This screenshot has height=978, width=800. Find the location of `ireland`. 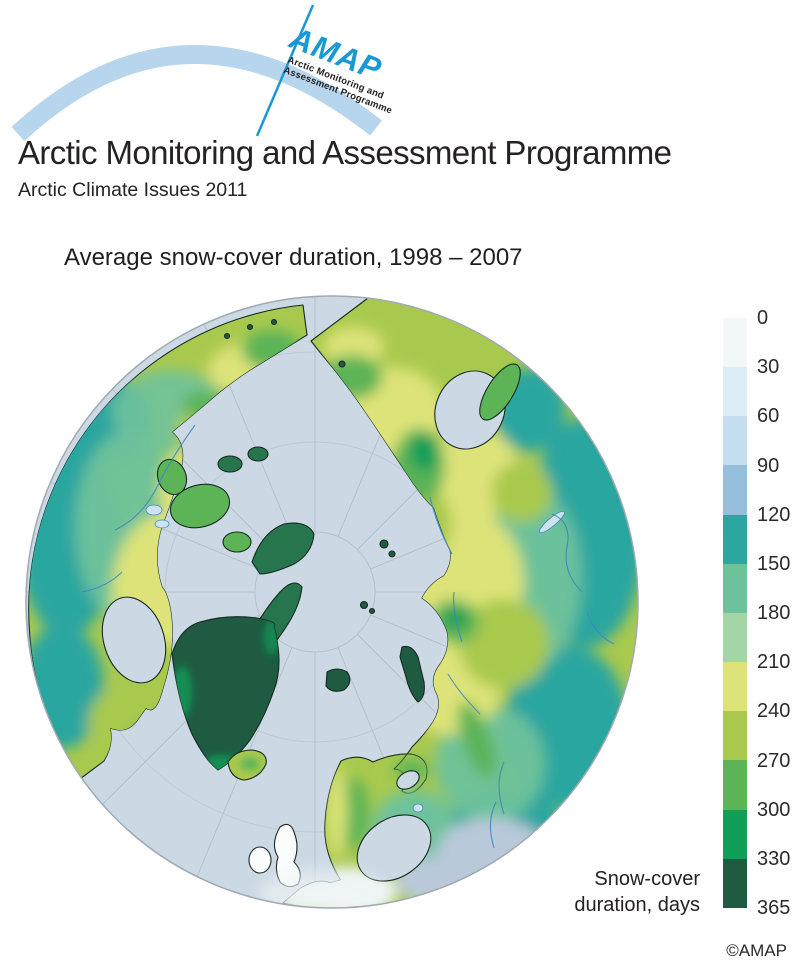

ireland is located at coordinates (260, 860).